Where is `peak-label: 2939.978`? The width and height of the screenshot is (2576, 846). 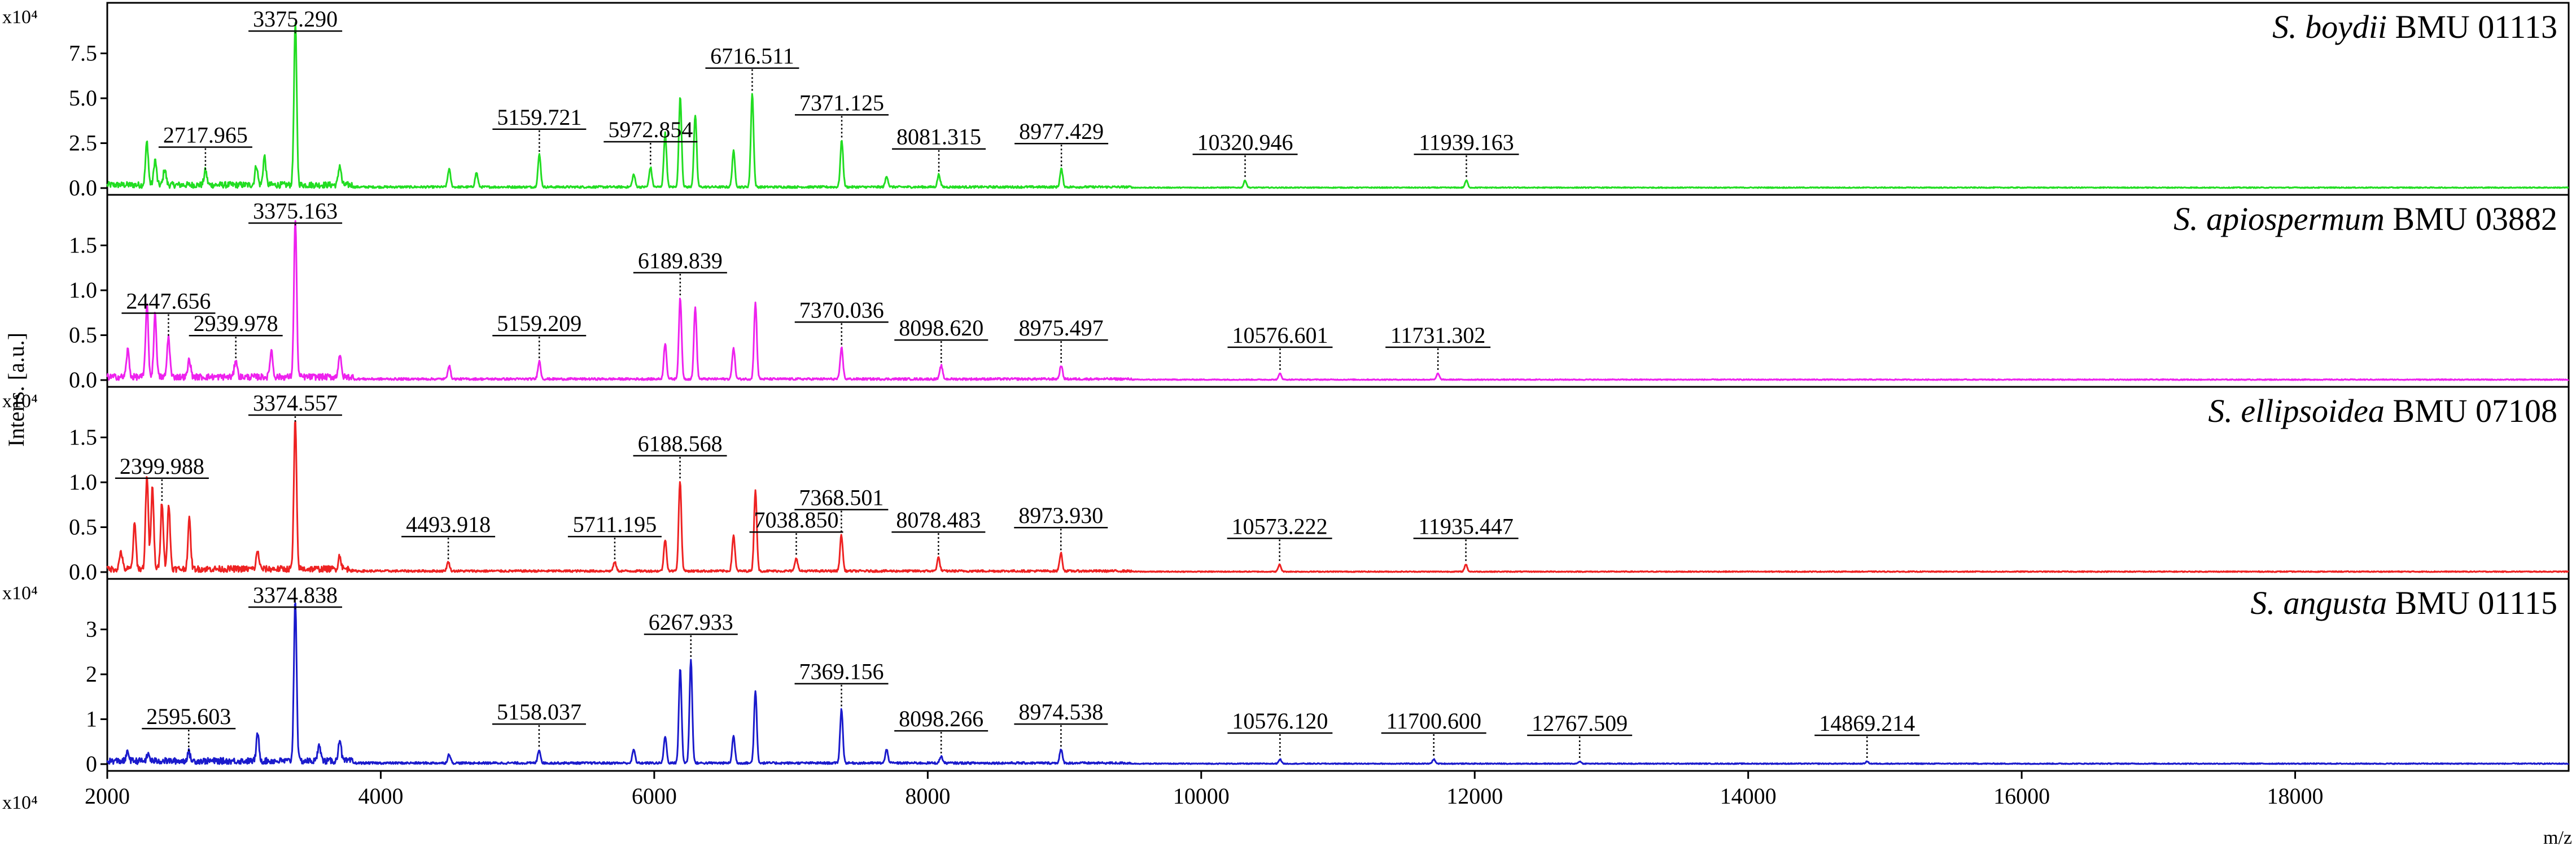
peak-label: 2939.978 is located at coordinates (236, 323).